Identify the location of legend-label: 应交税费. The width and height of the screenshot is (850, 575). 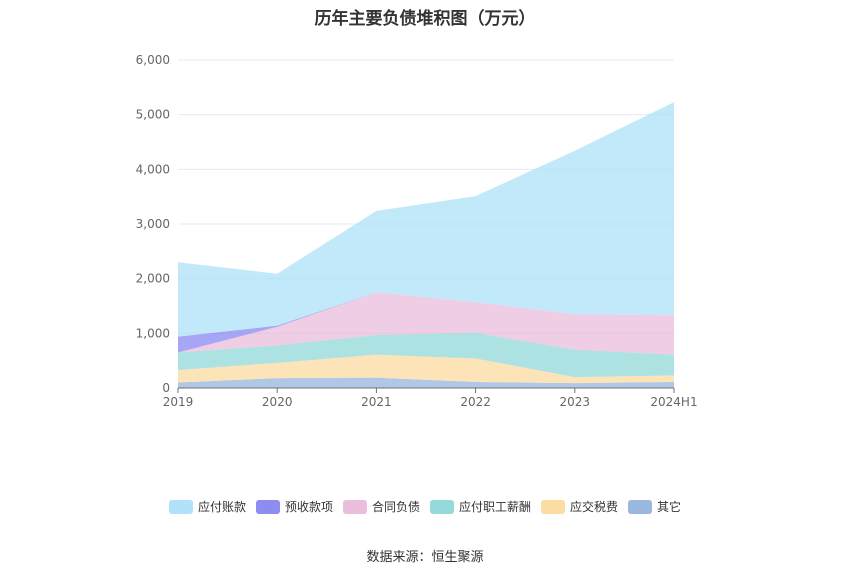
(594, 507).